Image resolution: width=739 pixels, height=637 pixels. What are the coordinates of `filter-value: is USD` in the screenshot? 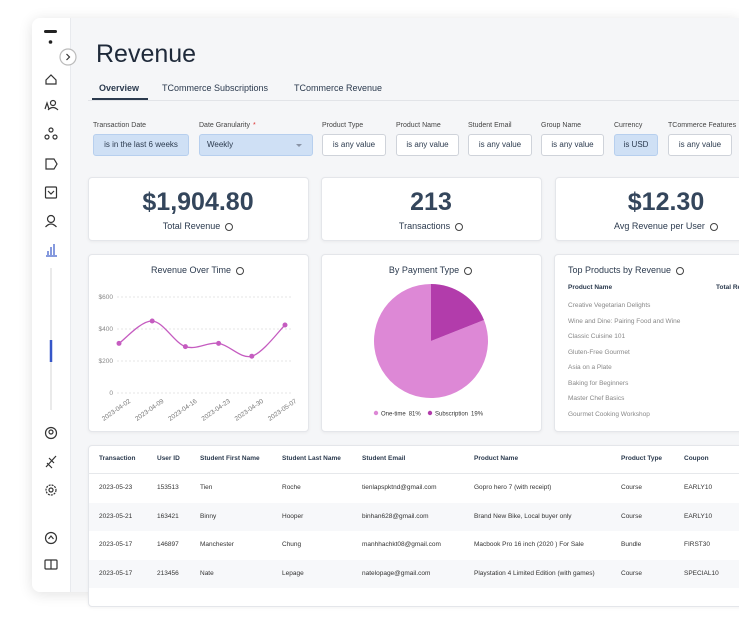 It's located at (636, 144).